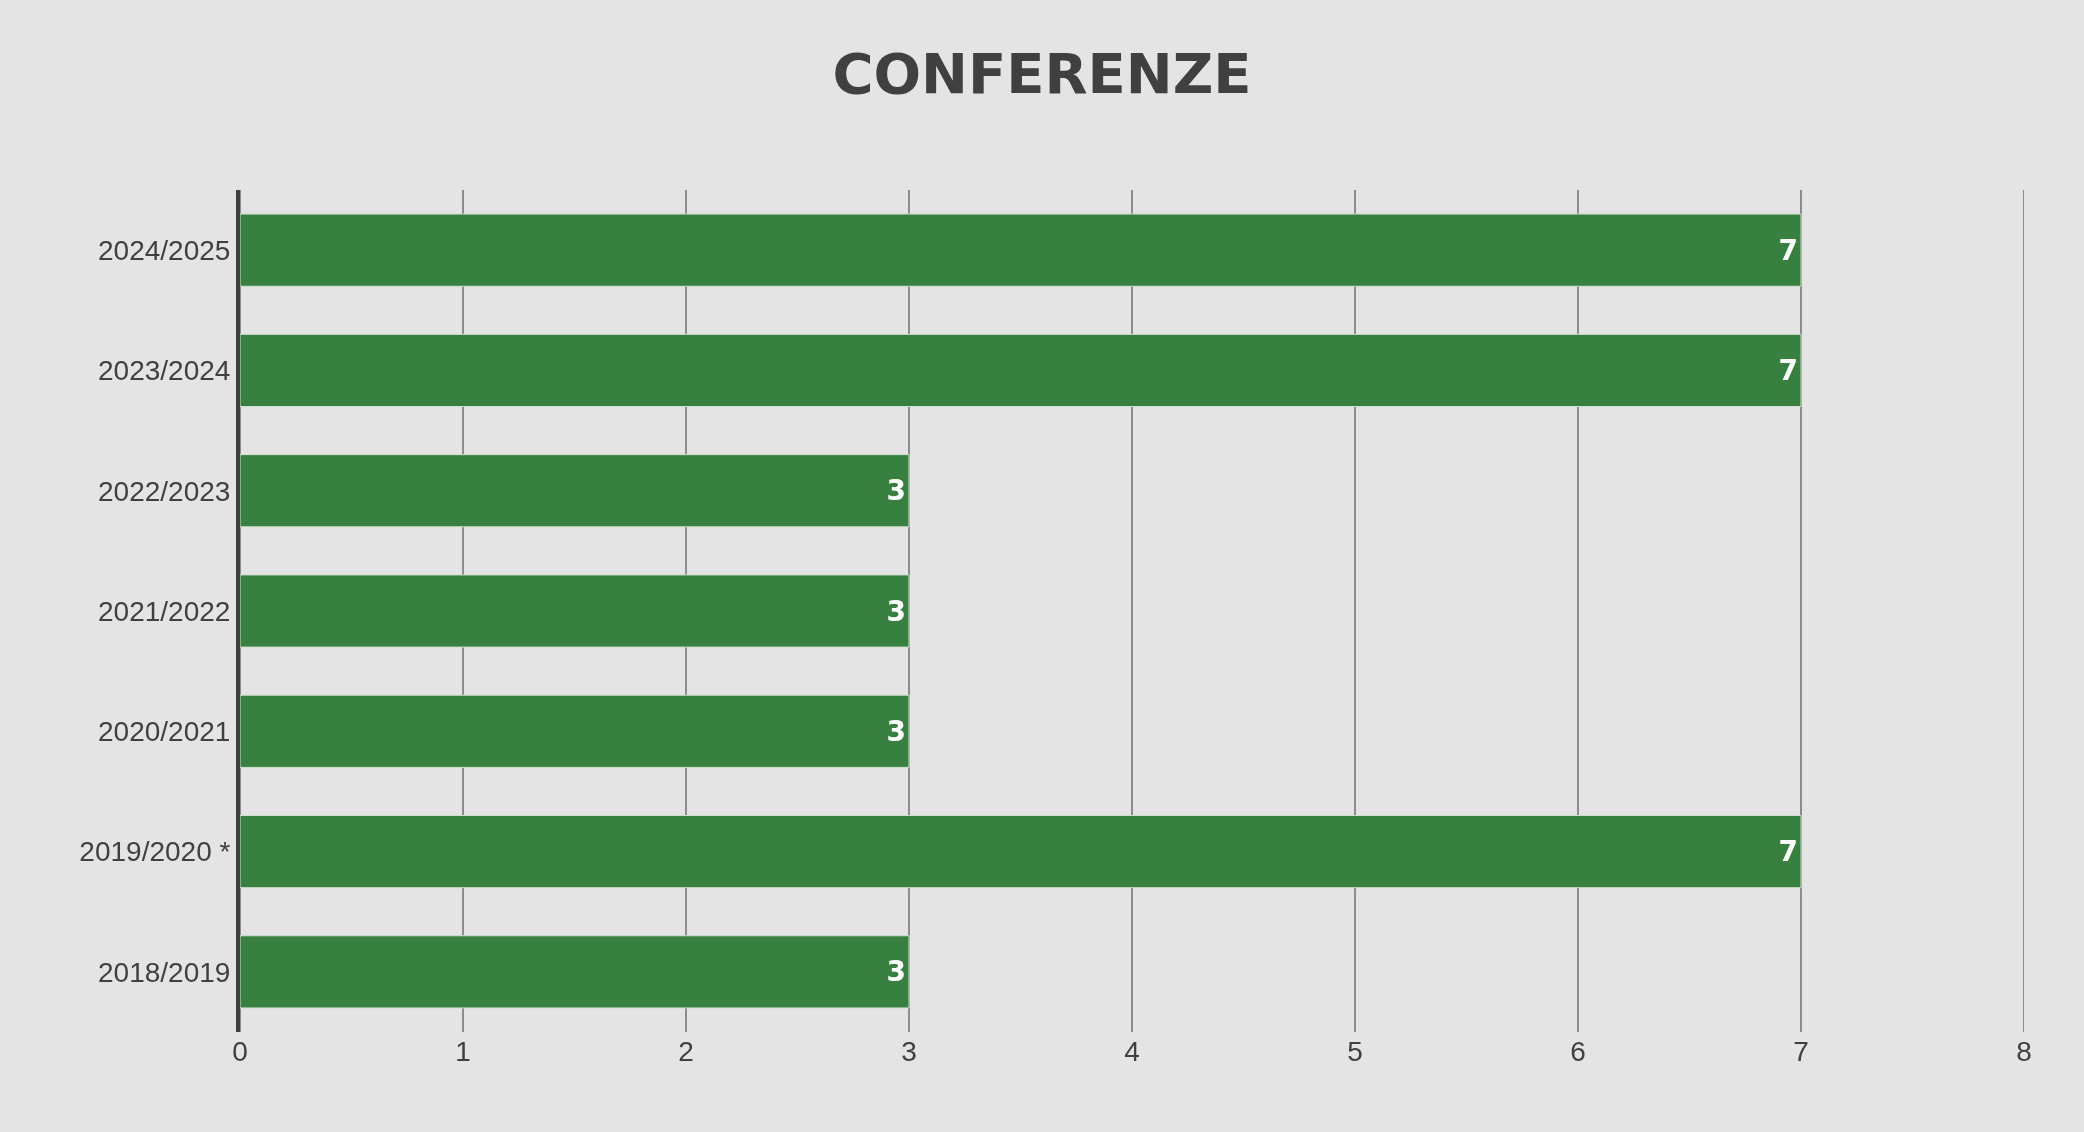 The width and height of the screenshot is (2084, 1132). I want to click on y-tick-label: 2018/2019, so click(164, 972).